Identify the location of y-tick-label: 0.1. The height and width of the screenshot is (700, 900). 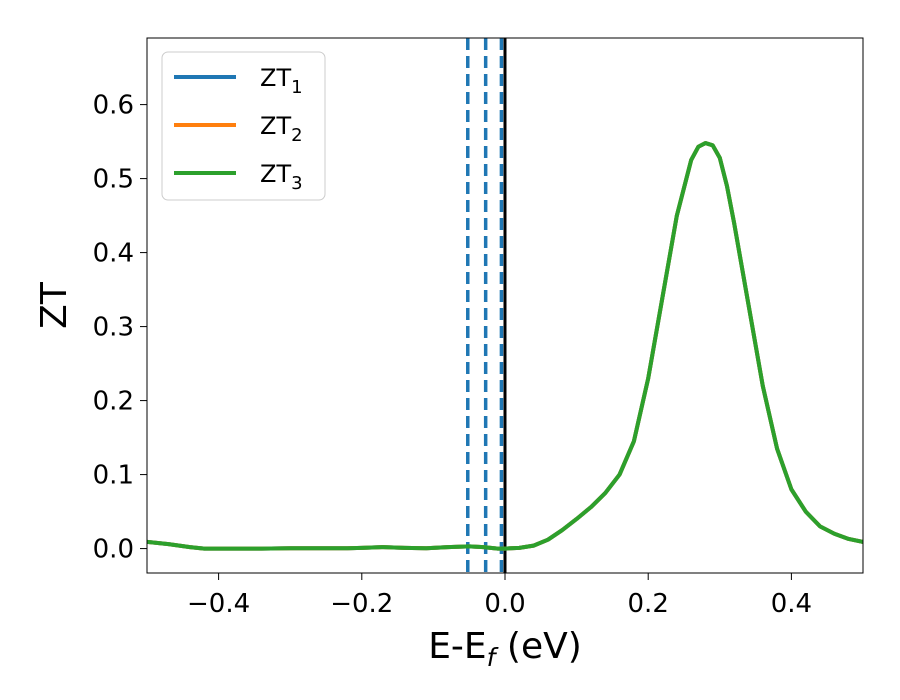
(113, 476).